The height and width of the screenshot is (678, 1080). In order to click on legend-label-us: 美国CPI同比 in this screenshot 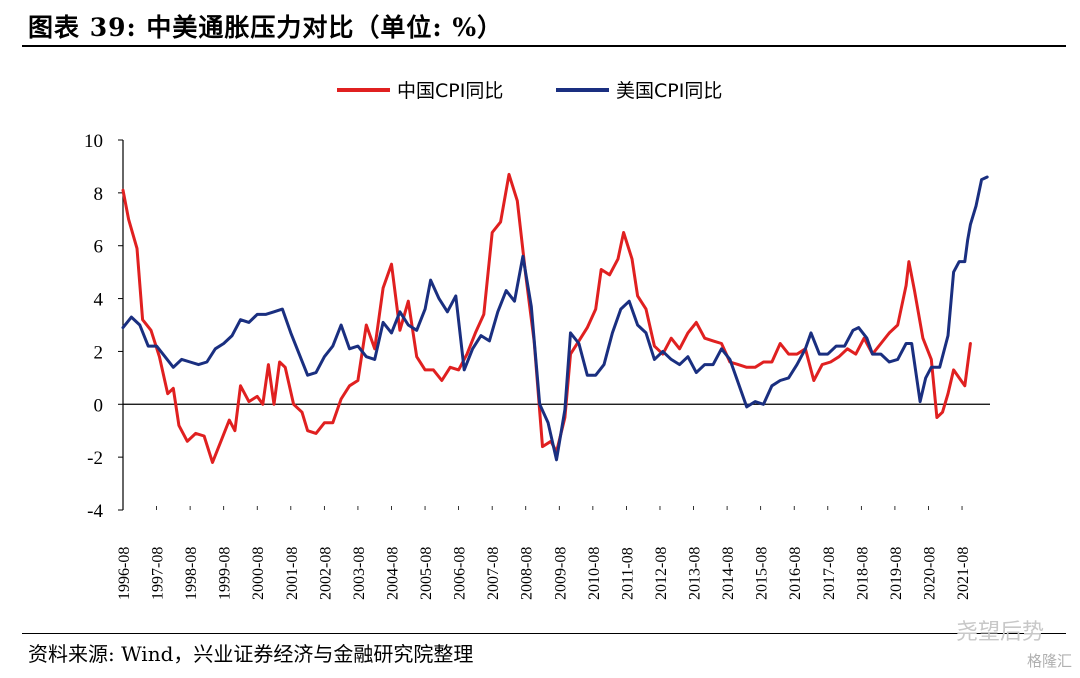, I will do `click(669, 91)`.